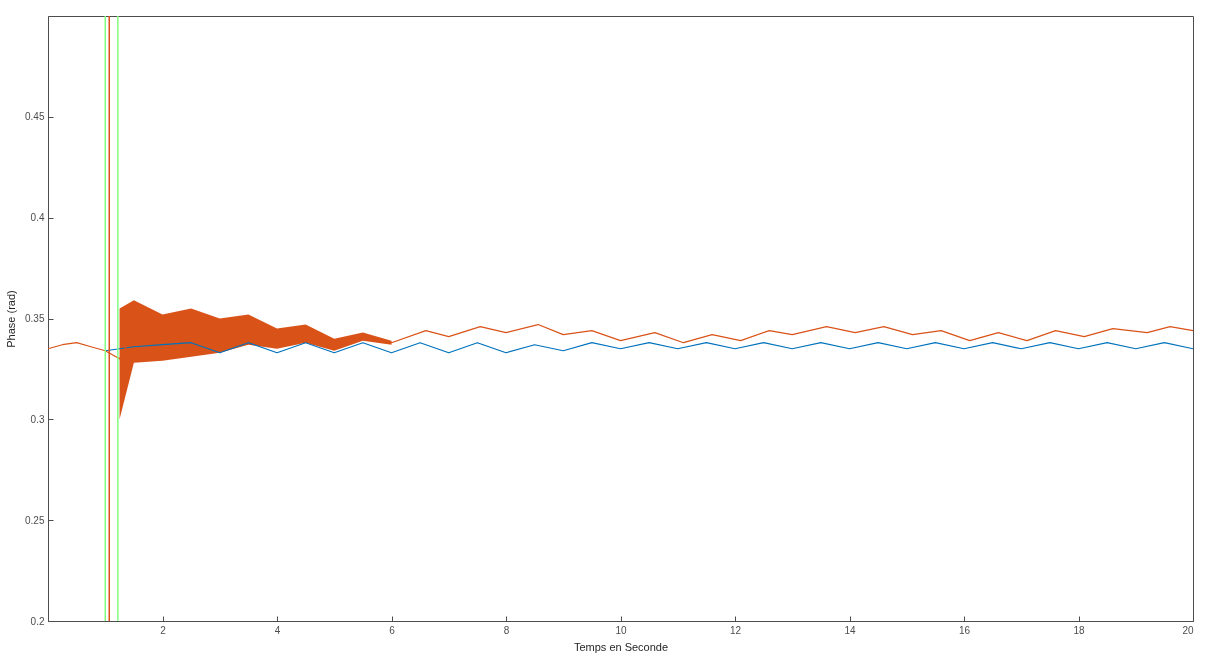  What do you see at coordinates (1188, 630) in the screenshot?
I see `x-tick-label: 20` at bounding box center [1188, 630].